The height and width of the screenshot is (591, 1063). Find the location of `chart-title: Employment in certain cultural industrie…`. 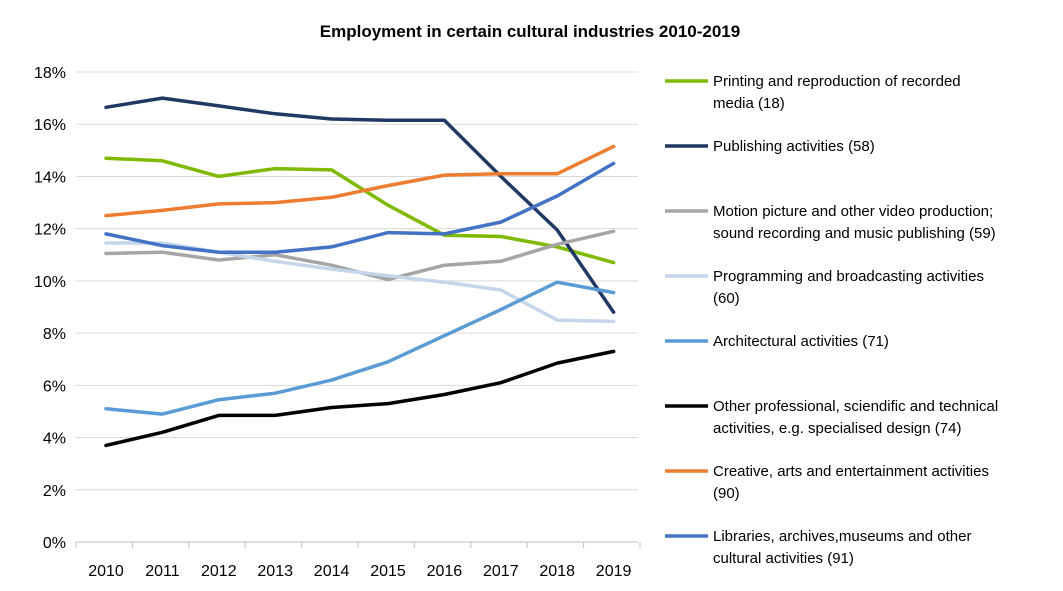

chart-title: Employment in certain cultural industrie… is located at coordinates (530, 31).